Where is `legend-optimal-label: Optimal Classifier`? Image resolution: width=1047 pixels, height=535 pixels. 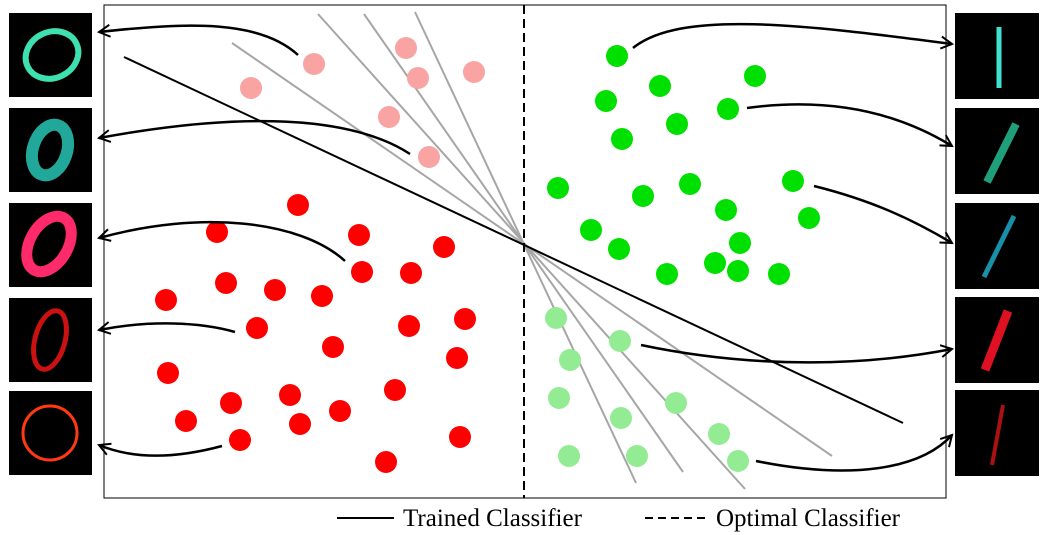 legend-optimal-label: Optimal Classifier is located at coordinates (808, 518).